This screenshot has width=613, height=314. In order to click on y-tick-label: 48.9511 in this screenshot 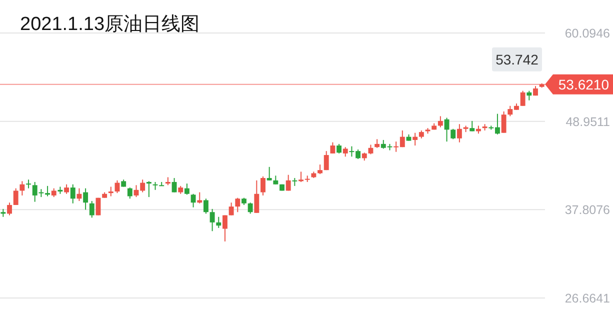, I will do `click(588, 121)`.